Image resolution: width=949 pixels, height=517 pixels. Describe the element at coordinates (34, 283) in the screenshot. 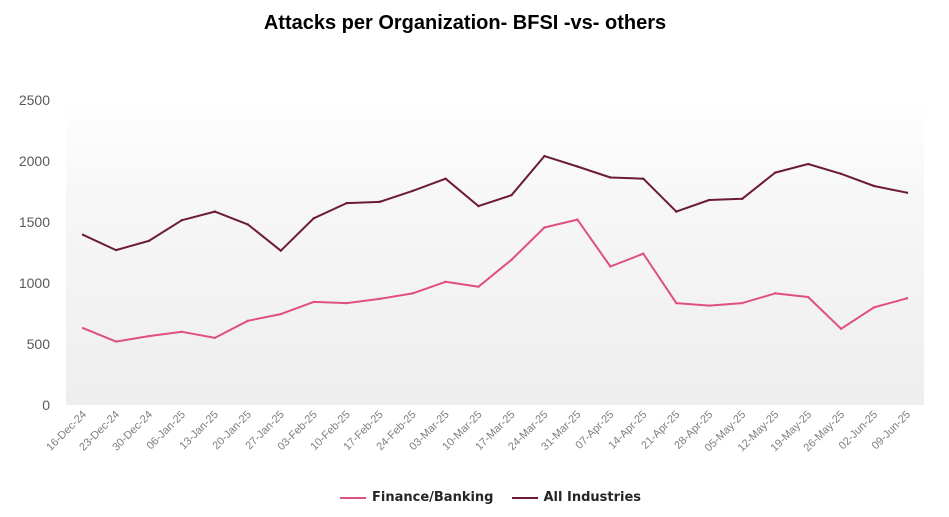

I see `y-tick-label: 1000` at that location.